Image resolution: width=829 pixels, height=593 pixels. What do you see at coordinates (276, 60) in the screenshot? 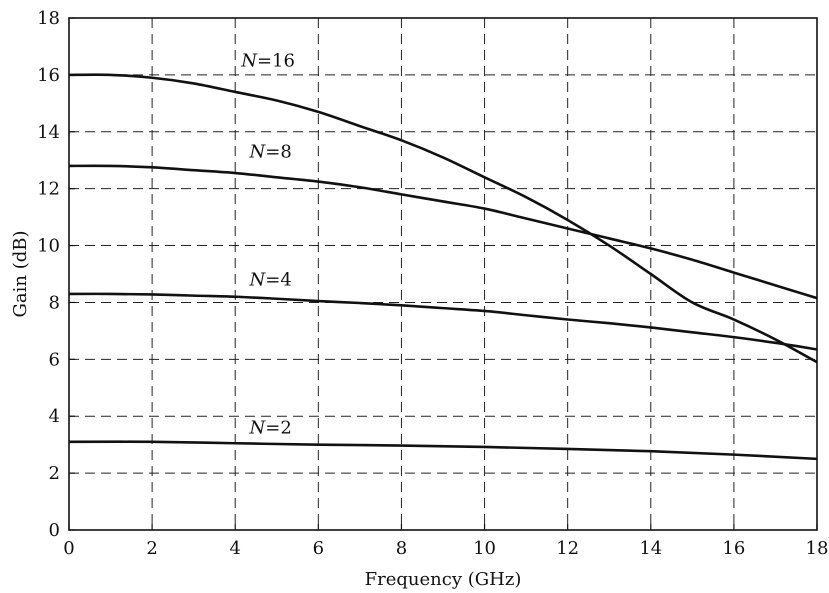
I see `series-label-value: =16` at bounding box center [276, 60].